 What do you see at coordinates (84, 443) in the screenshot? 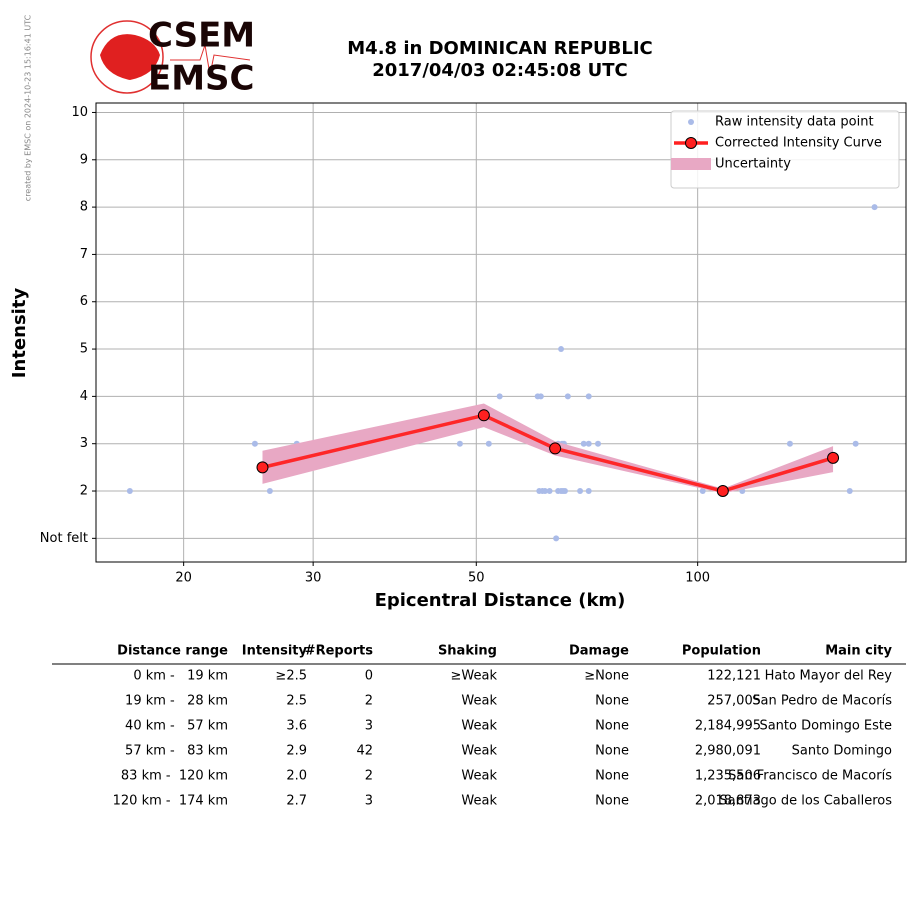
I see `y-tick-label: 3` at bounding box center [84, 443].